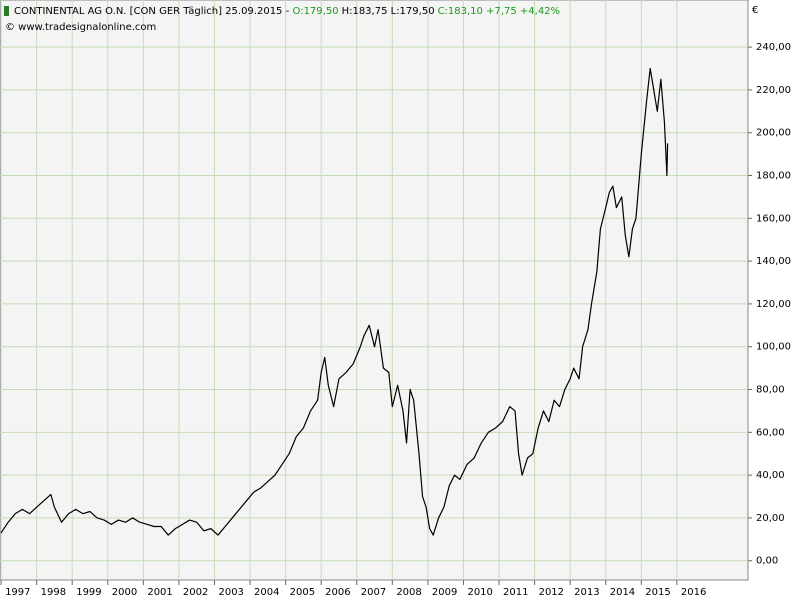 The image size is (800, 600). What do you see at coordinates (195, 592) in the screenshot?
I see `x-tick-label: 2002` at bounding box center [195, 592].